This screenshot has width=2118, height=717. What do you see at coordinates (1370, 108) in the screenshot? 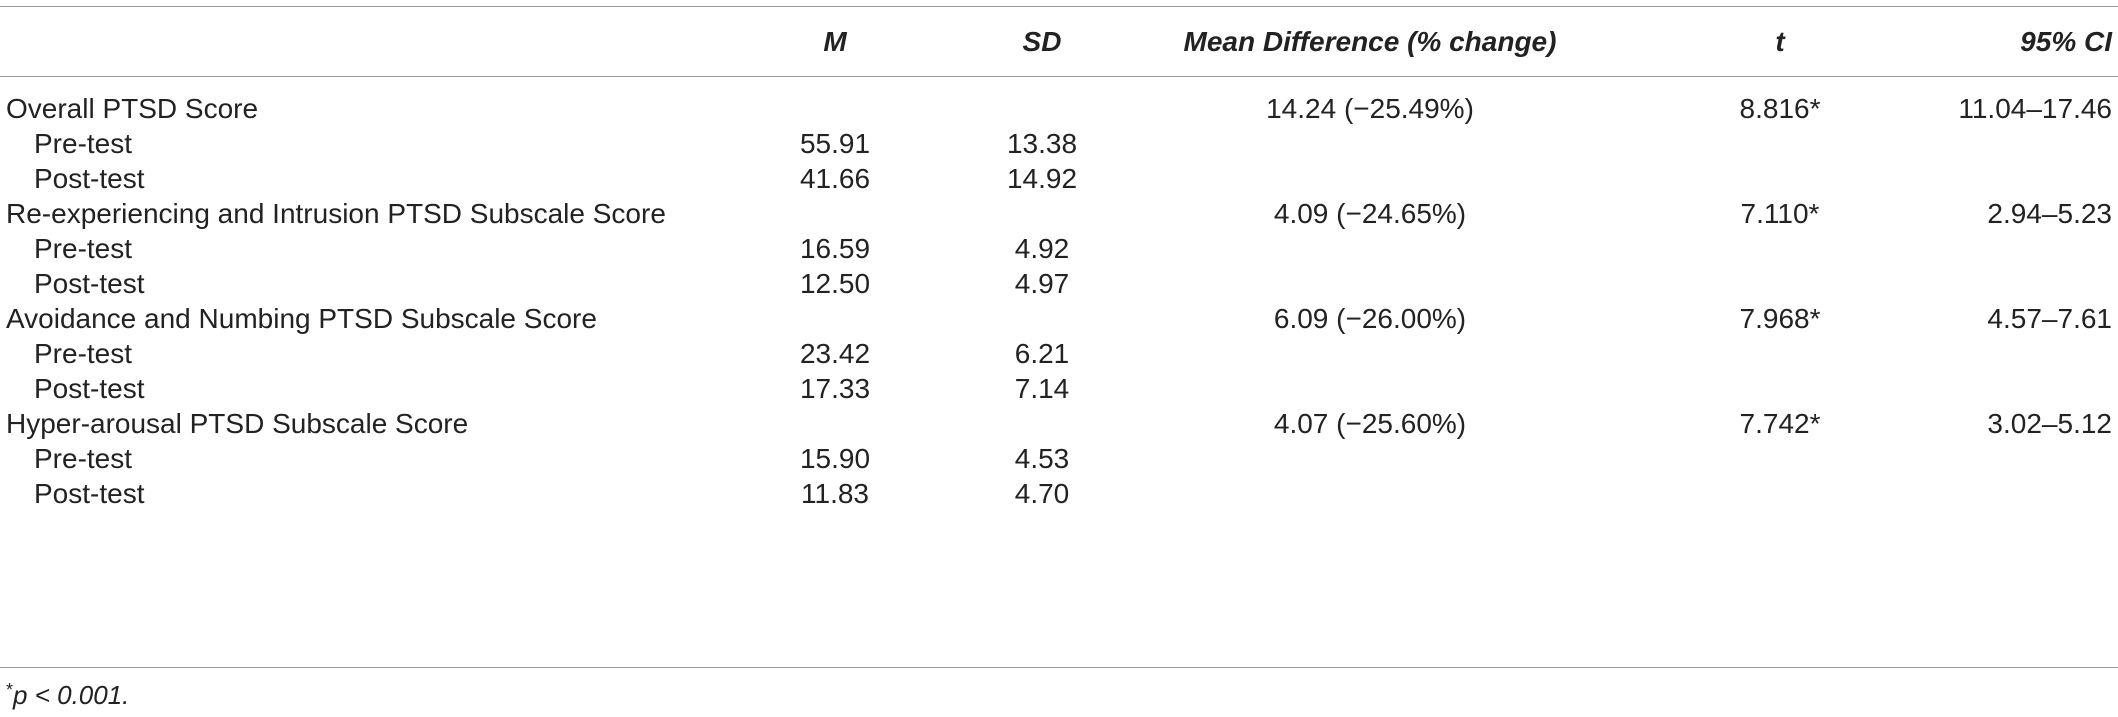
I see `cell-mean-difference: 14.24 (−25.49%)` at bounding box center [1370, 108].